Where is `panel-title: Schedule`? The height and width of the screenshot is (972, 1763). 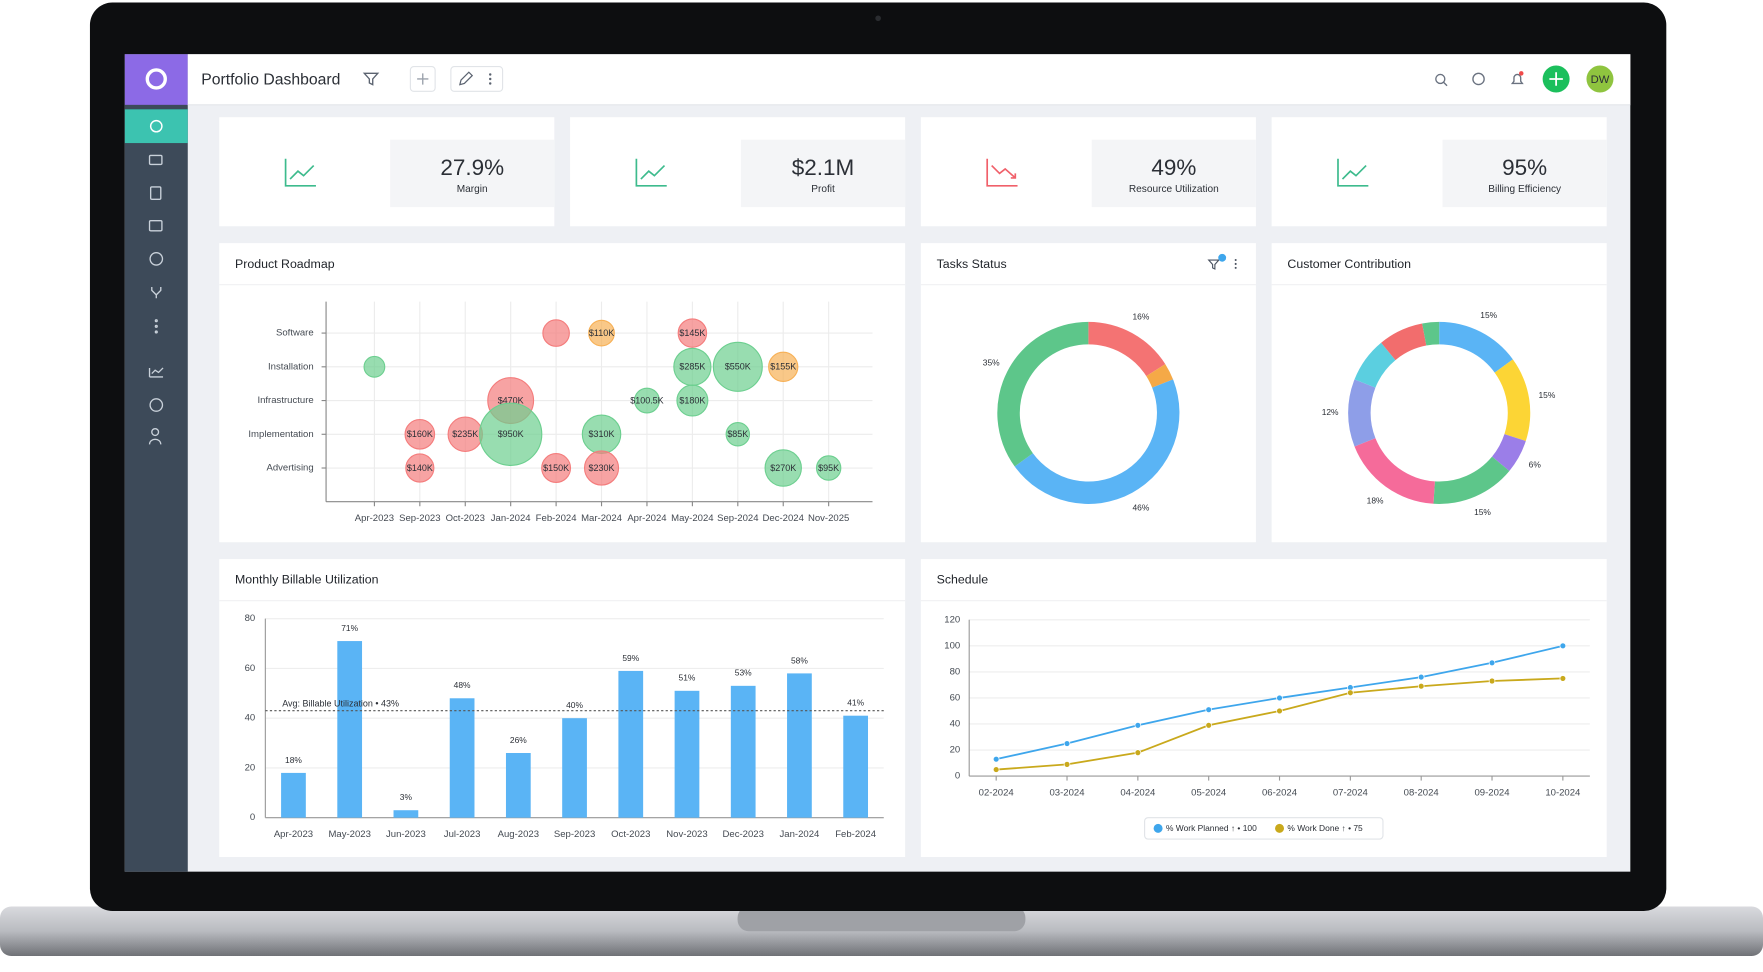
panel-title: Schedule is located at coordinates (963, 580).